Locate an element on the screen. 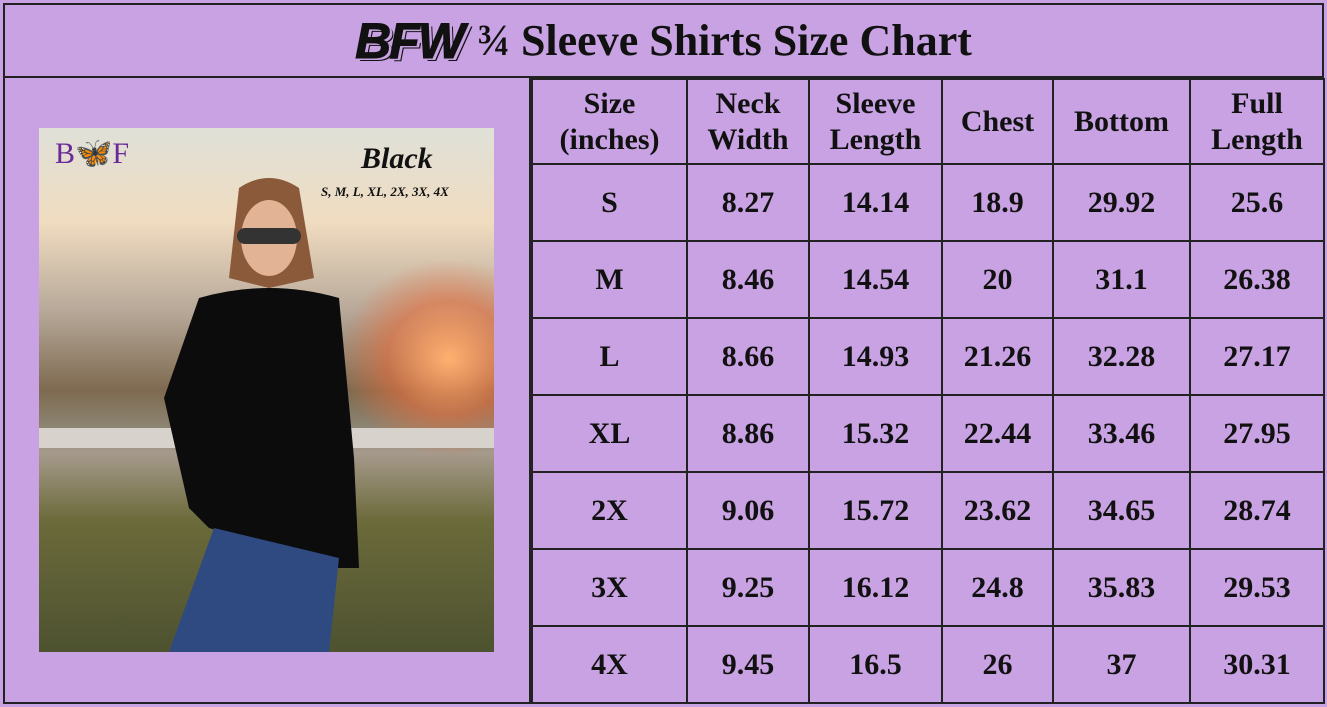 This screenshot has width=1327, height=707. table-row: S 8.27 14.14 18.9 29.92 25.6 is located at coordinates (928, 202).